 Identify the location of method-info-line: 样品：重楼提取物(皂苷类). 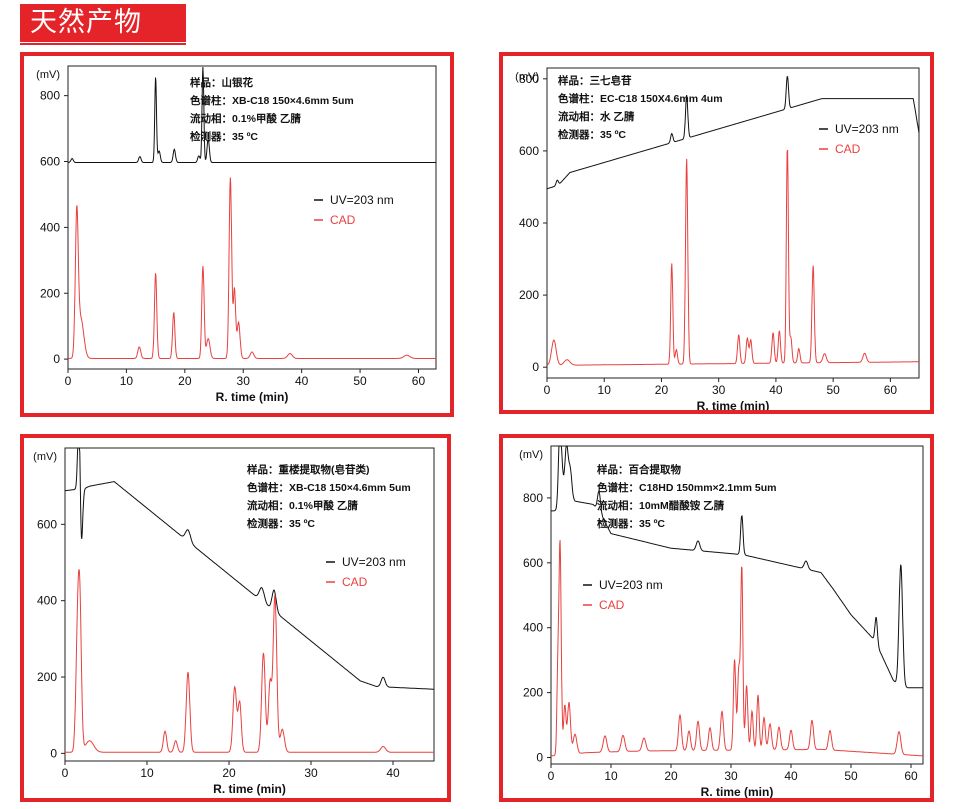
(308, 469).